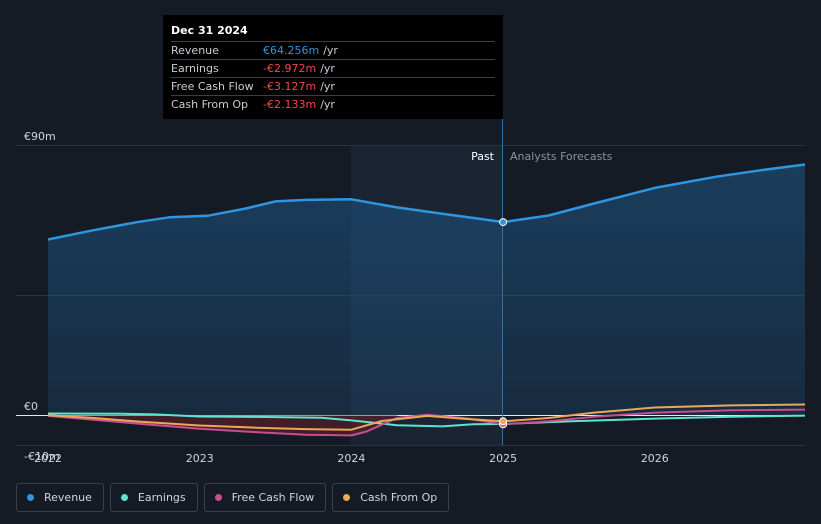 The width and height of the screenshot is (821, 524). Describe the element at coordinates (561, 156) in the screenshot. I see `forecast-label: Analysts Forecasts` at that location.